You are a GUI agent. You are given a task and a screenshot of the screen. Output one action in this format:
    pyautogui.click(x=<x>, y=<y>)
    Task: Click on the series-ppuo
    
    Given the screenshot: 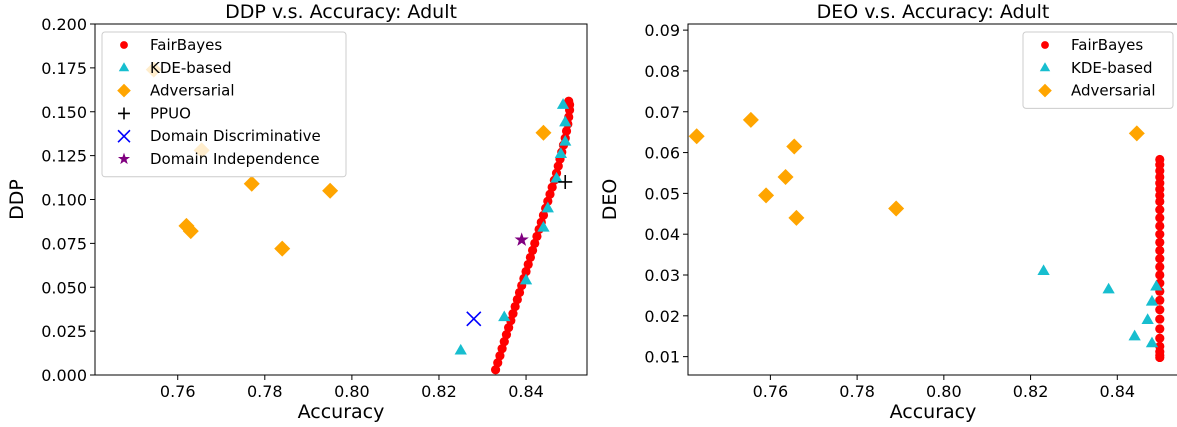 What is the action you would take?
    pyautogui.click(x=565, y=181)
    